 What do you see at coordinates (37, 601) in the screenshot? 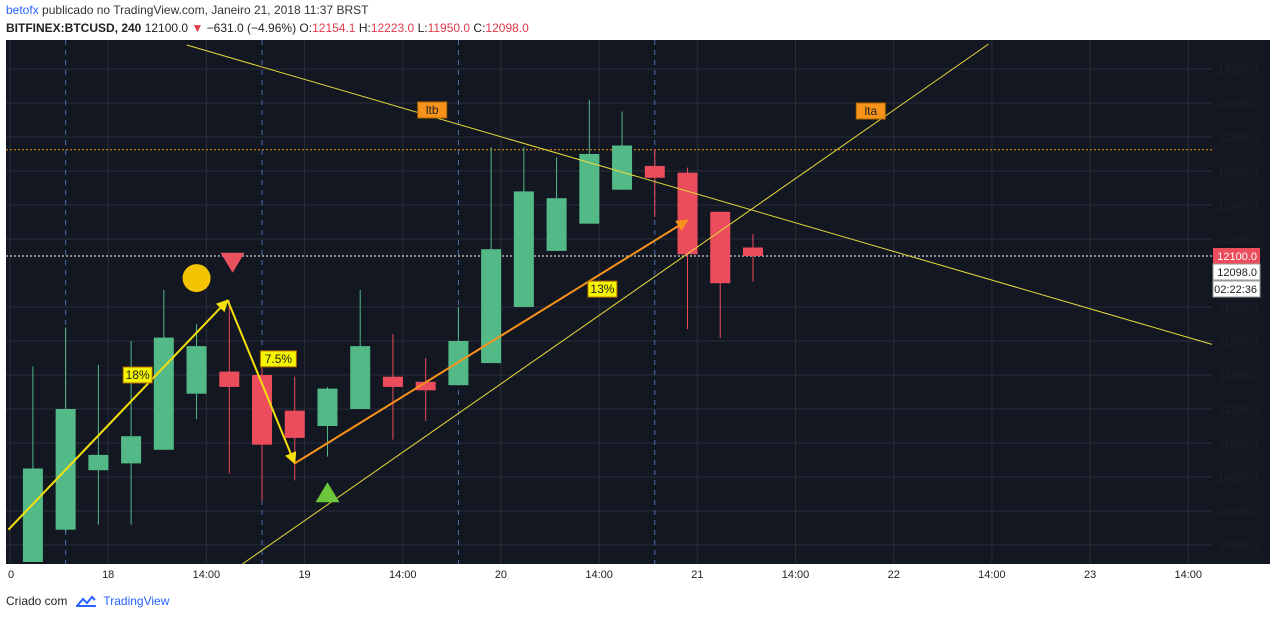
I see `created-with-text: Criado com` at bounding box center [37, 601].